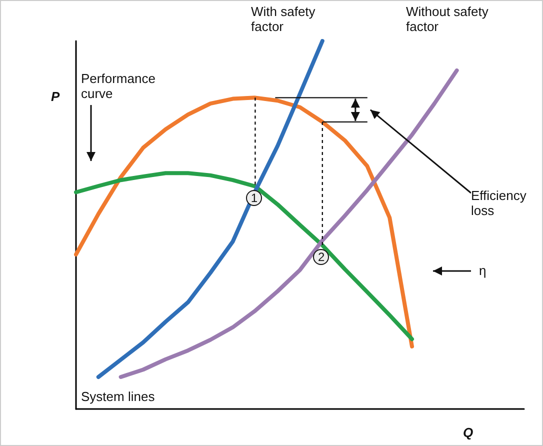 This screenshot has width=543, height=446. I want to click on y-axis-title: P, so click(55, 96).